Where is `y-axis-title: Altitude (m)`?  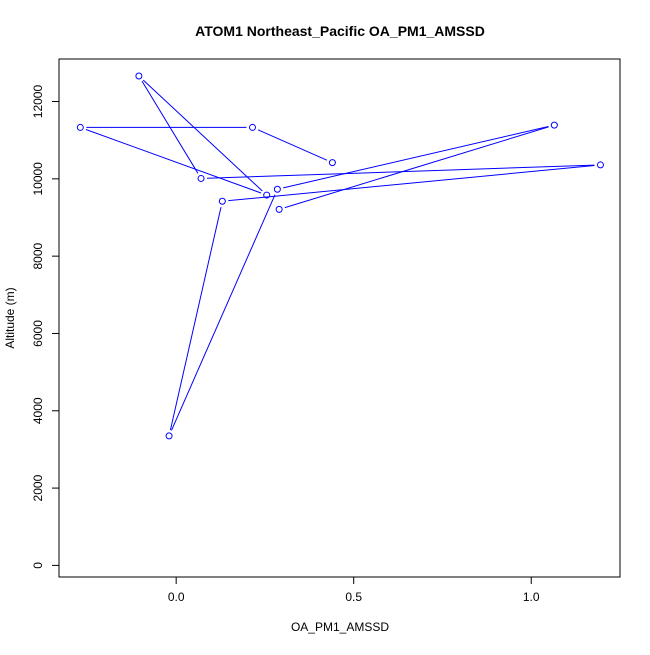
y-axis-title: Altitude (m) is located at coordinates (10, 317).